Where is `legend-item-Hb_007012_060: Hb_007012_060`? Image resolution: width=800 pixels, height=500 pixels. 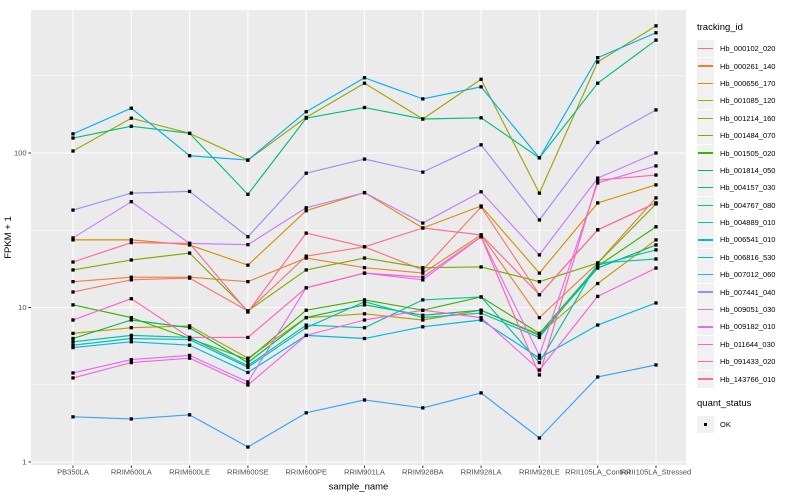 legend-item-Hb_007012_060: Hb_007012_060 is located at coordinates (747, 275).